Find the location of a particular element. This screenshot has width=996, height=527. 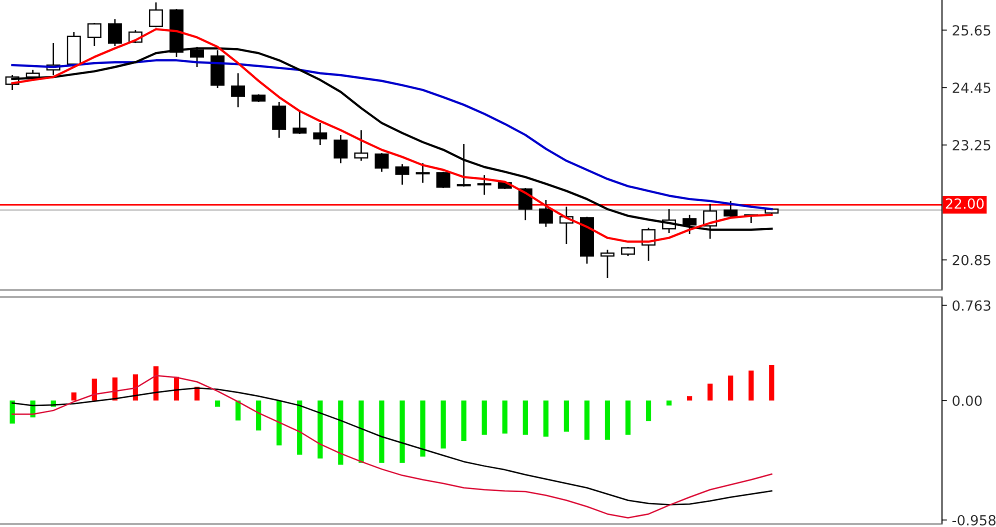

y-tick-label: 0.00 is located at coordinates (967, 400).